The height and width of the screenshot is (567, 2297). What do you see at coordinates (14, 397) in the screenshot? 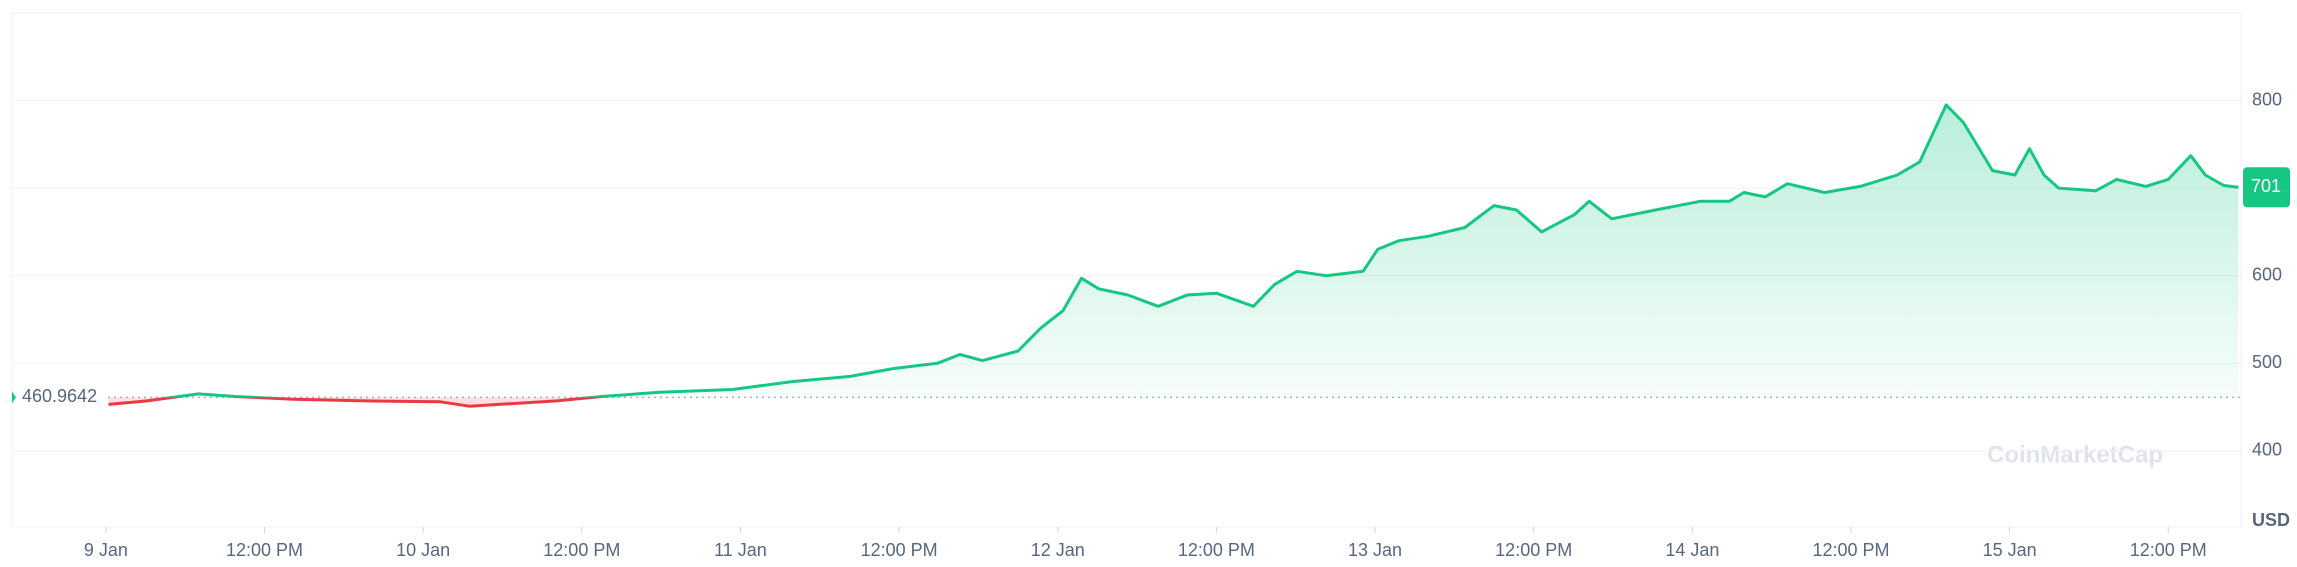
I see `reference-marker` at bounding box center [14, 397].